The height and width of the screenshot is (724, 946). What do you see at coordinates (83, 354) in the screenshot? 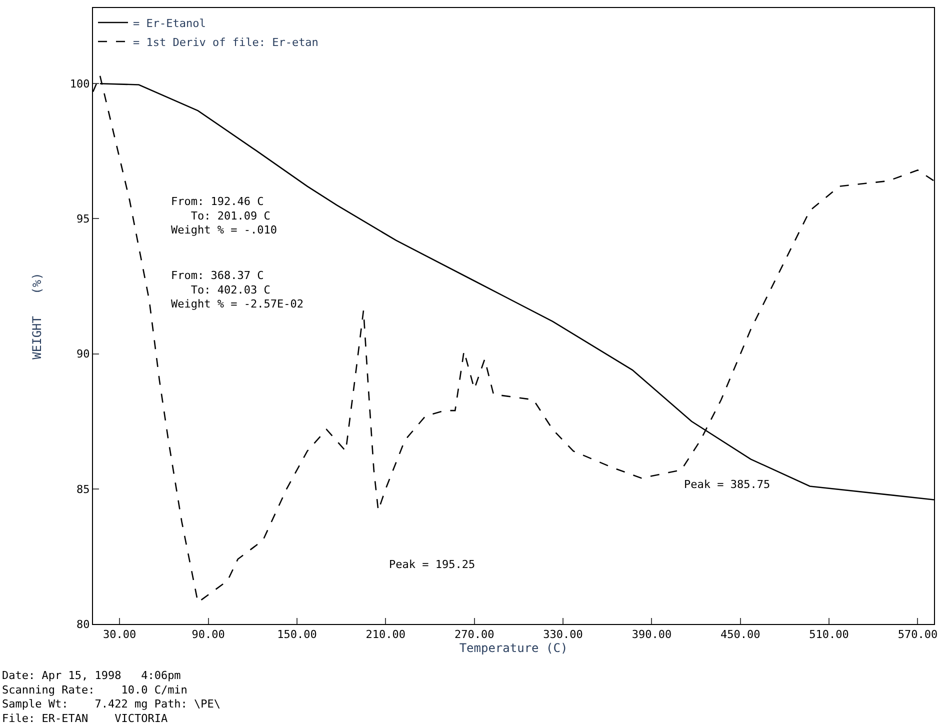
I see `y-tick-label: 90` at bounding box center [83, 354].